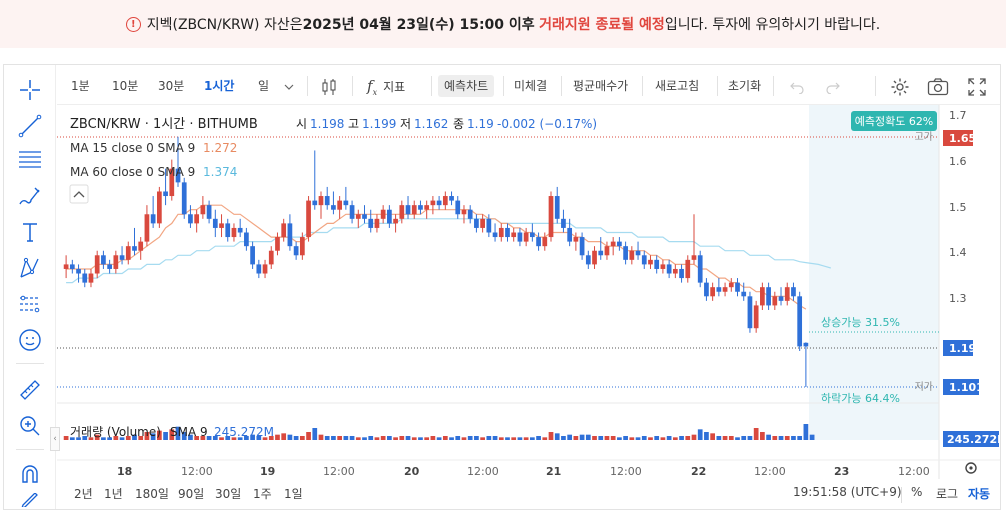 This screenshot has width=1006, height=525. What do you see at coordinates (125, 86) in the screenshot?
I see `interval-10m: 10분` at bounding box center [125, 86].